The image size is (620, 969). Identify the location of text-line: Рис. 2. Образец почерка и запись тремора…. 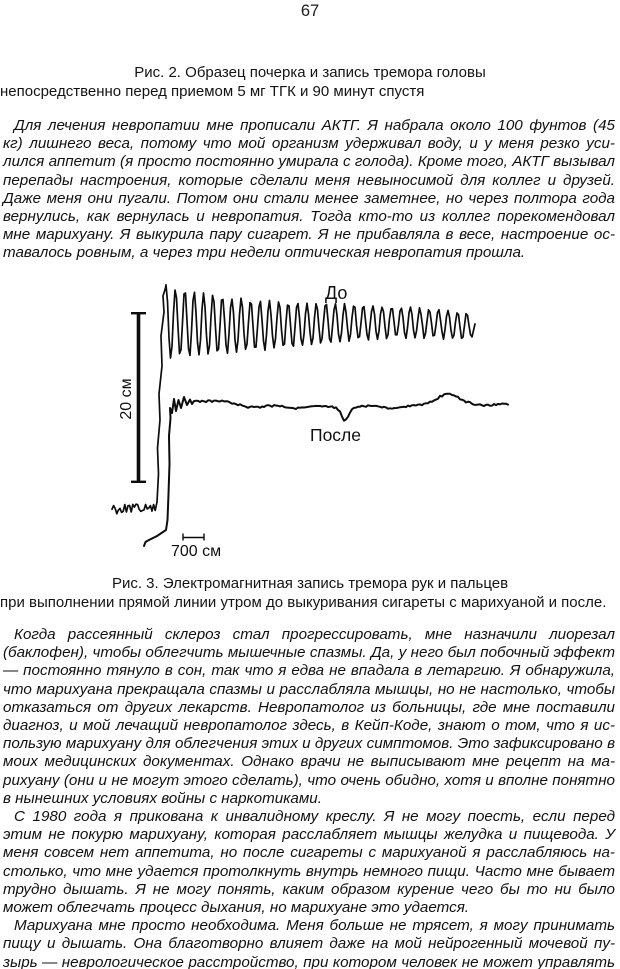
(310, 72).